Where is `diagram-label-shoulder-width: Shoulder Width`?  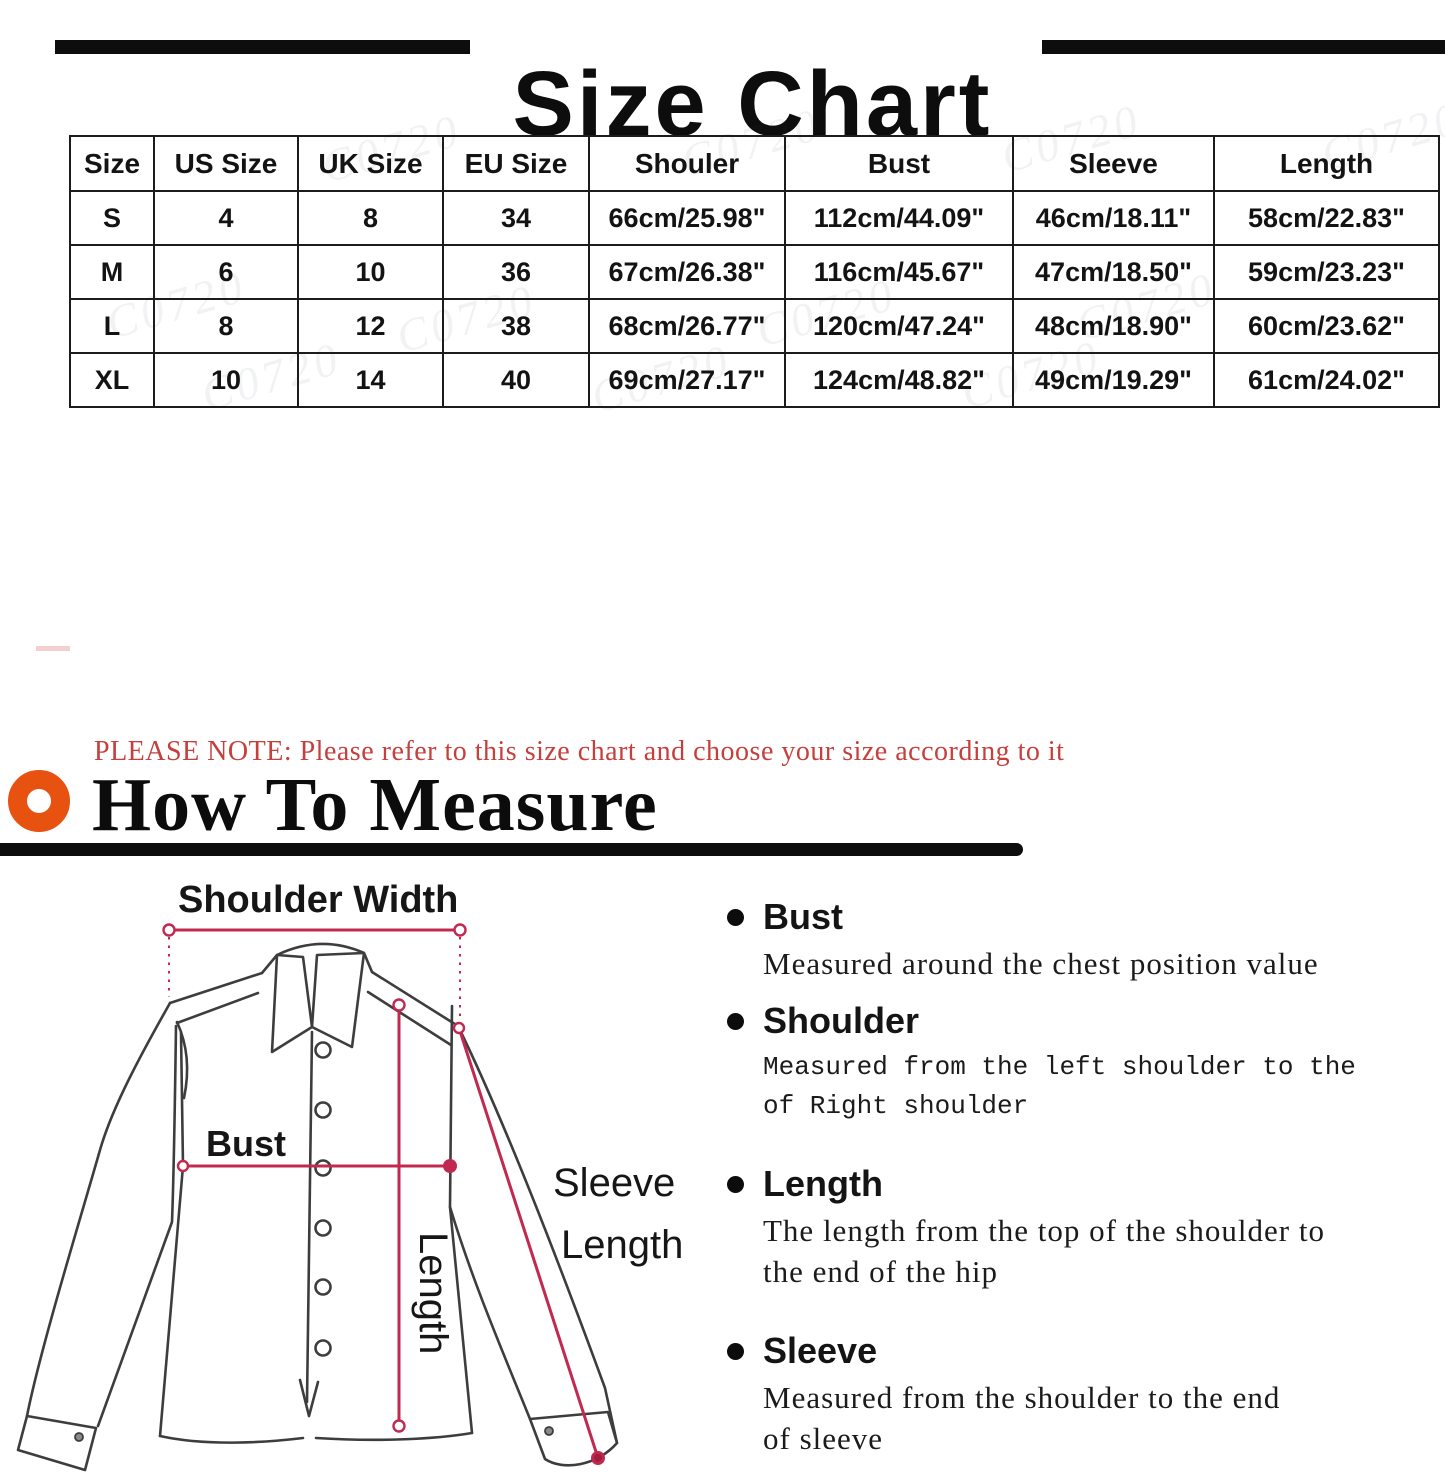
diagram-label-shoulder-width: Shoulder Width is located at coordinates (318, 900).